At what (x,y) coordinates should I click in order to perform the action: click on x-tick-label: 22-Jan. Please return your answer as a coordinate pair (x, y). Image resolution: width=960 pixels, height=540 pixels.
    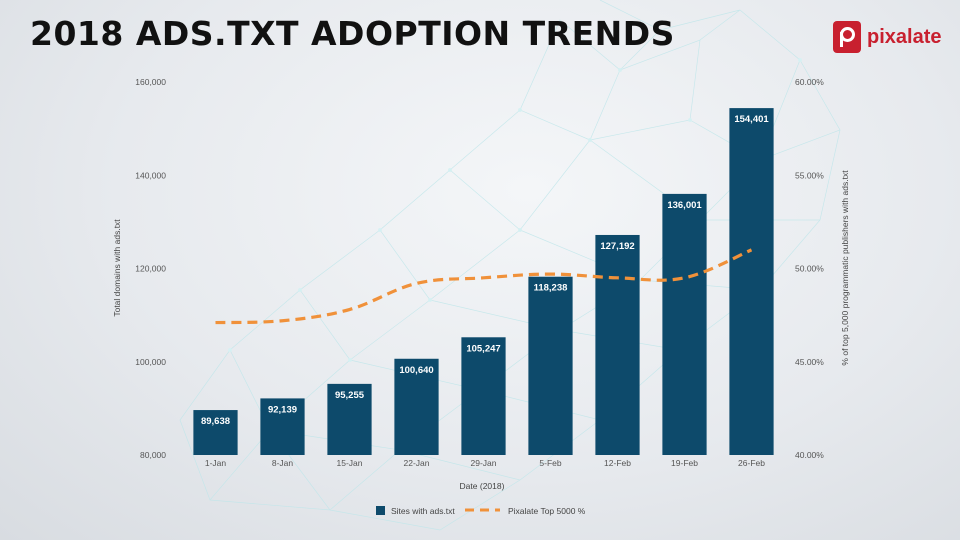
    Looking at the image, I should click on (417, 463).